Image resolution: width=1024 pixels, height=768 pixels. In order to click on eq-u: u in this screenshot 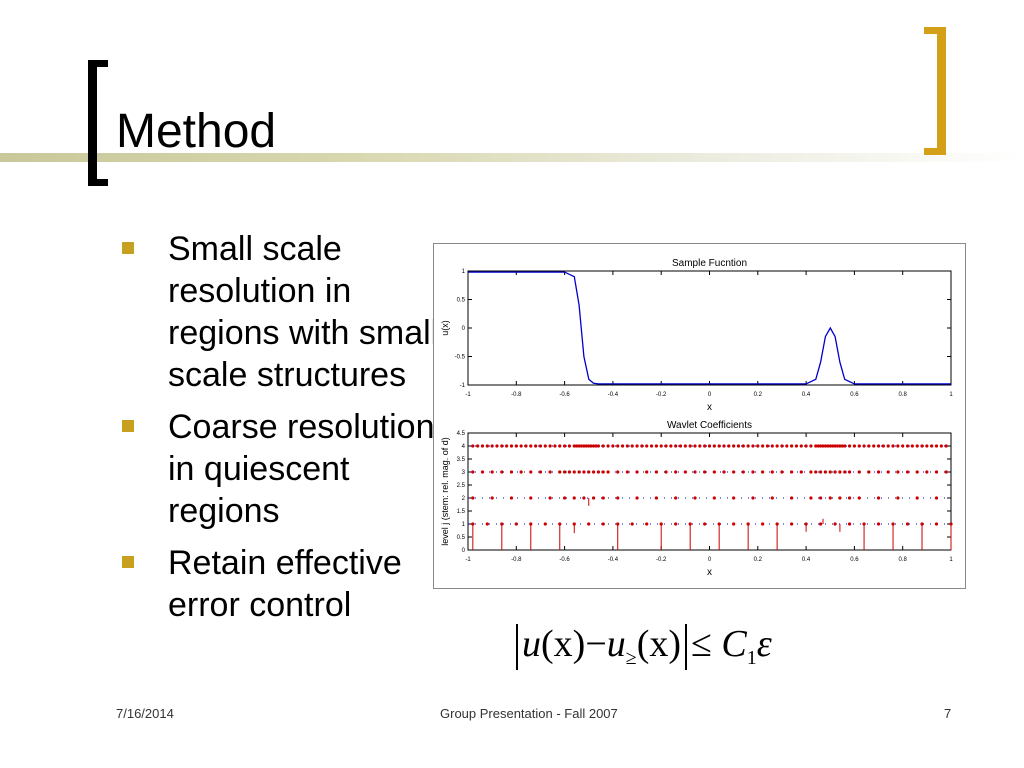, I will do `click(531, 644)`.